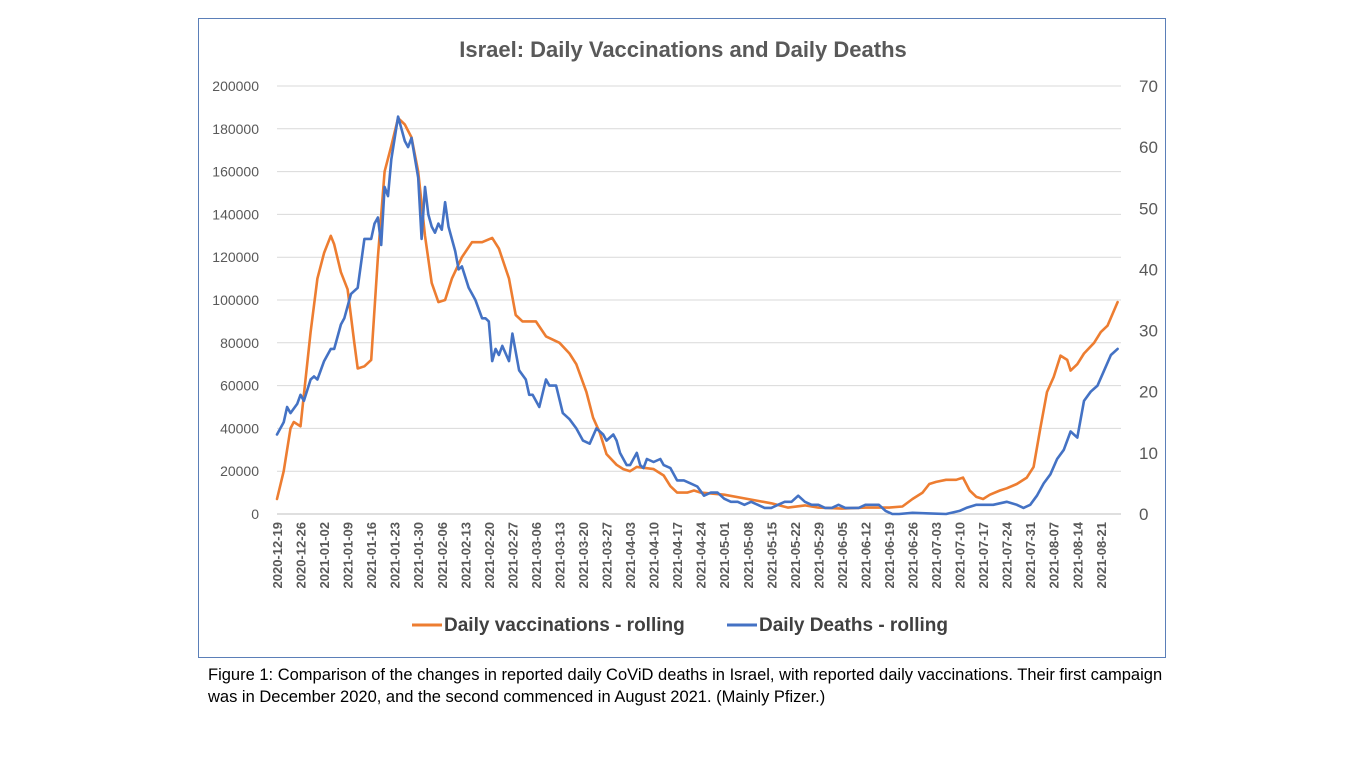 The width and height of the screenshot is (1366, 768). I want to click on y-left-tick-label: 80000, so click(239, 343).